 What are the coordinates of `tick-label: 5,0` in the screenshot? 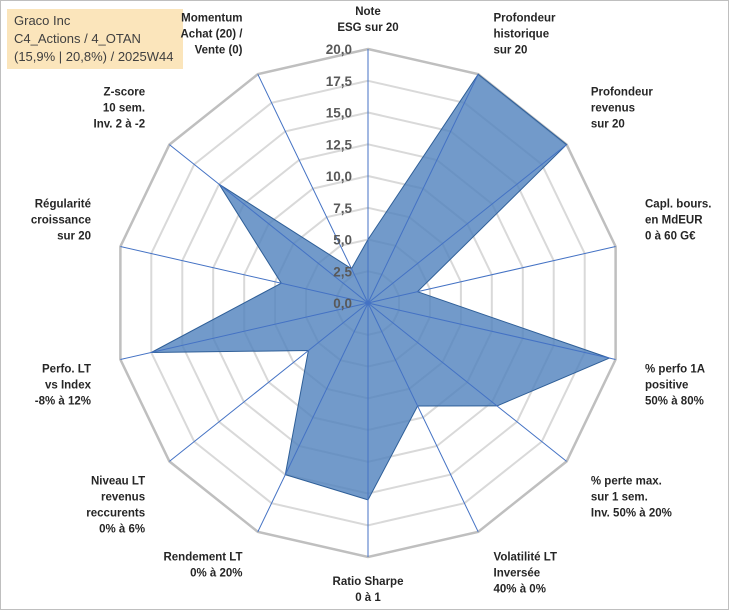 It's located at (342, 240).